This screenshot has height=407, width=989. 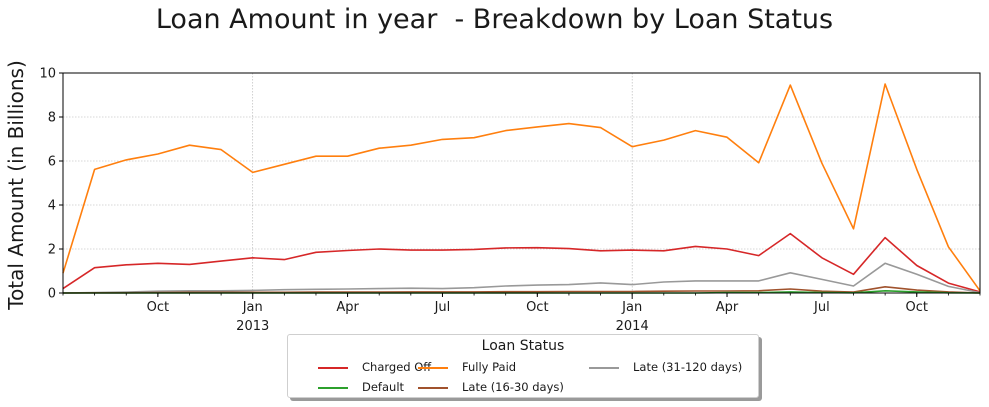 I want to click on y-tick-label: 10, so click(x=47, y=74).